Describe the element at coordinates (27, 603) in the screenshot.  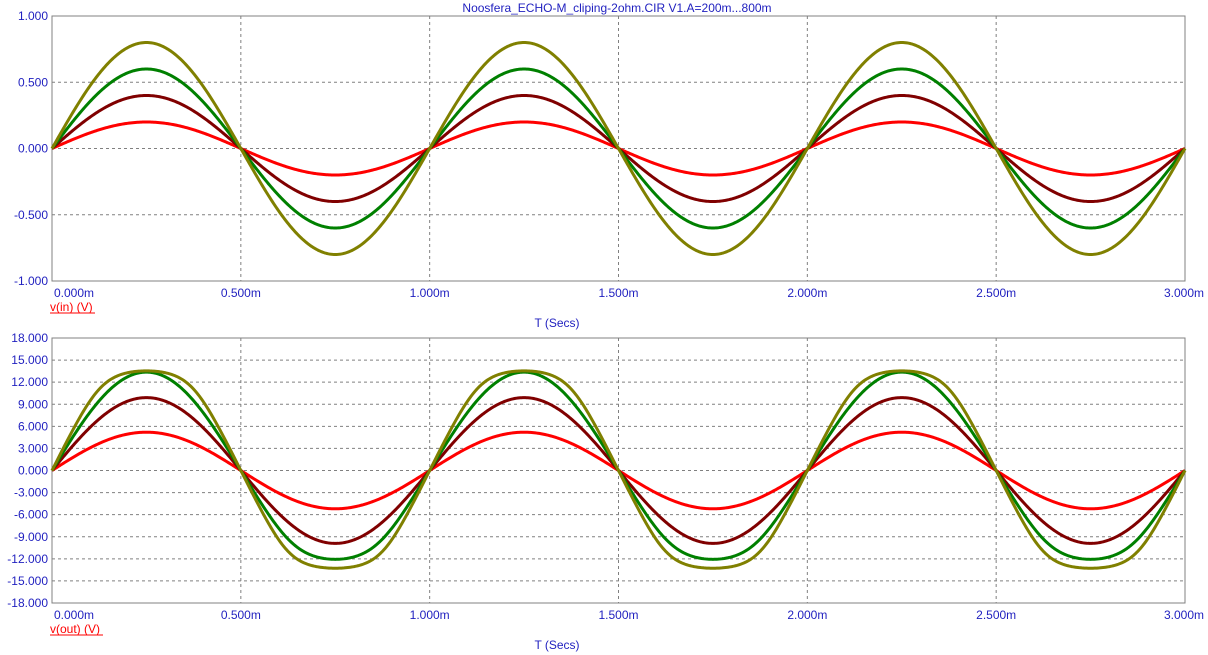
I see `y-tick-label: -18.000` at that location.